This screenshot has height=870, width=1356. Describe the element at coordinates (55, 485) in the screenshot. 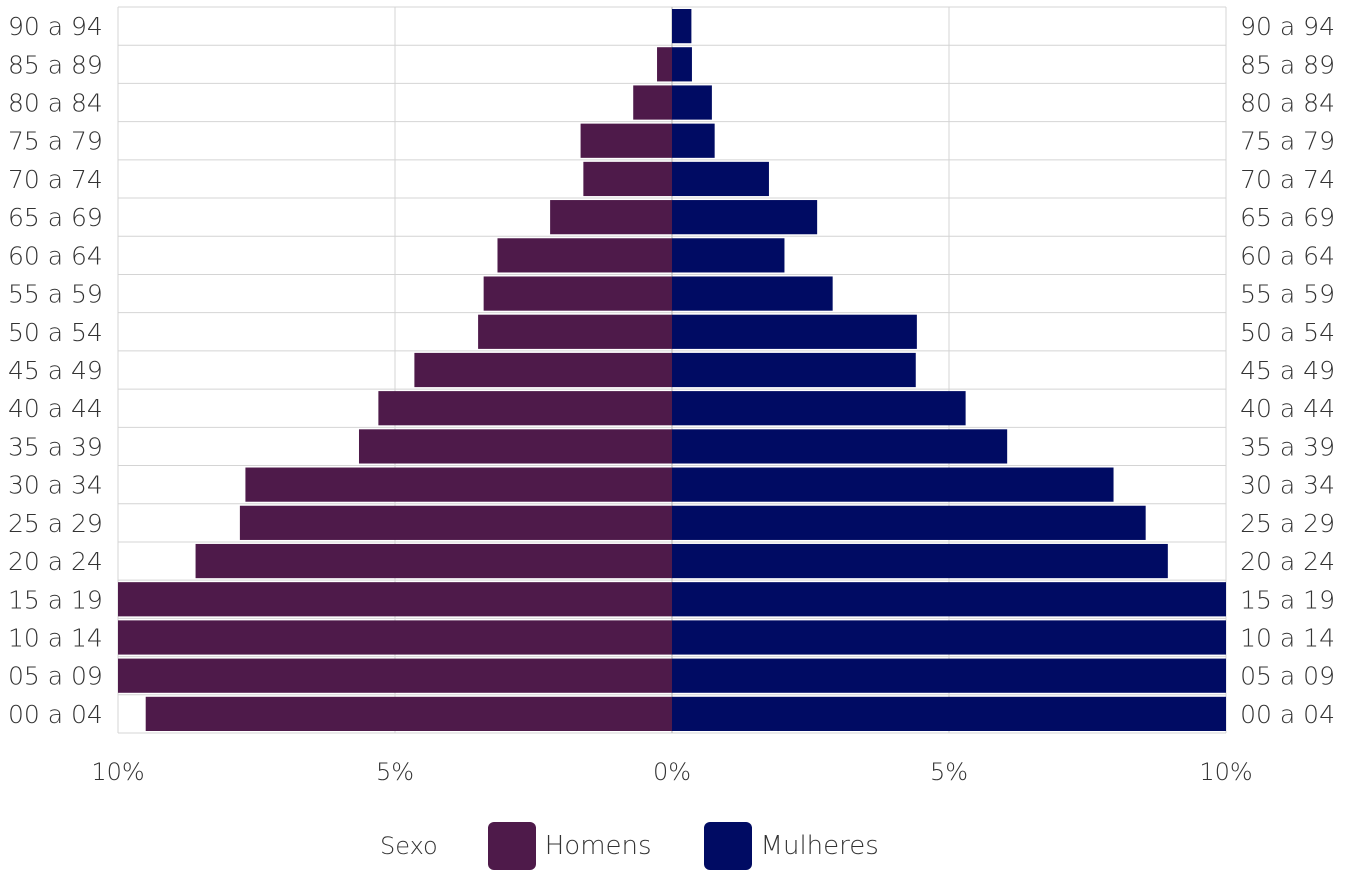

I see `y-tick-label-left: 30 a 34` at that location.